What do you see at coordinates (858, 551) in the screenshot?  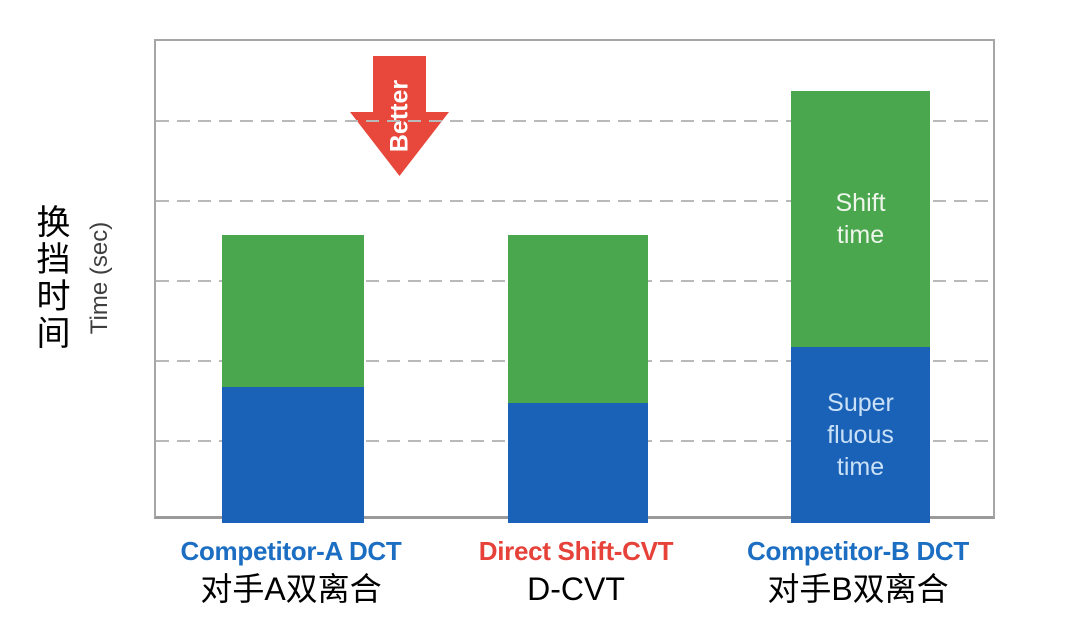 I see `x-label-english: Competitor-B DCT` at bounding box center [858, 551].